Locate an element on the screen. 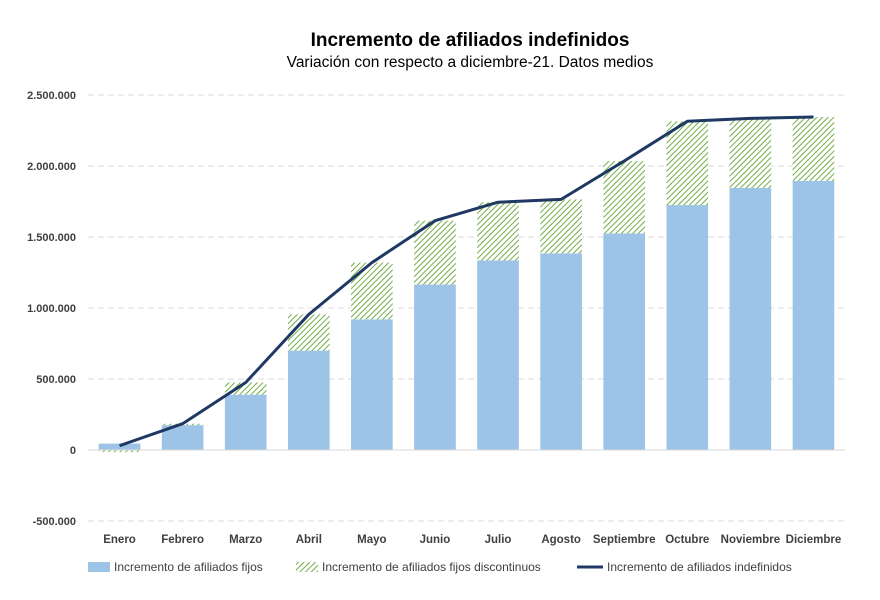 The width and height of the screenshot is (880, 600). y-tick-label: 500.000 is located at coordinates (56, 380).